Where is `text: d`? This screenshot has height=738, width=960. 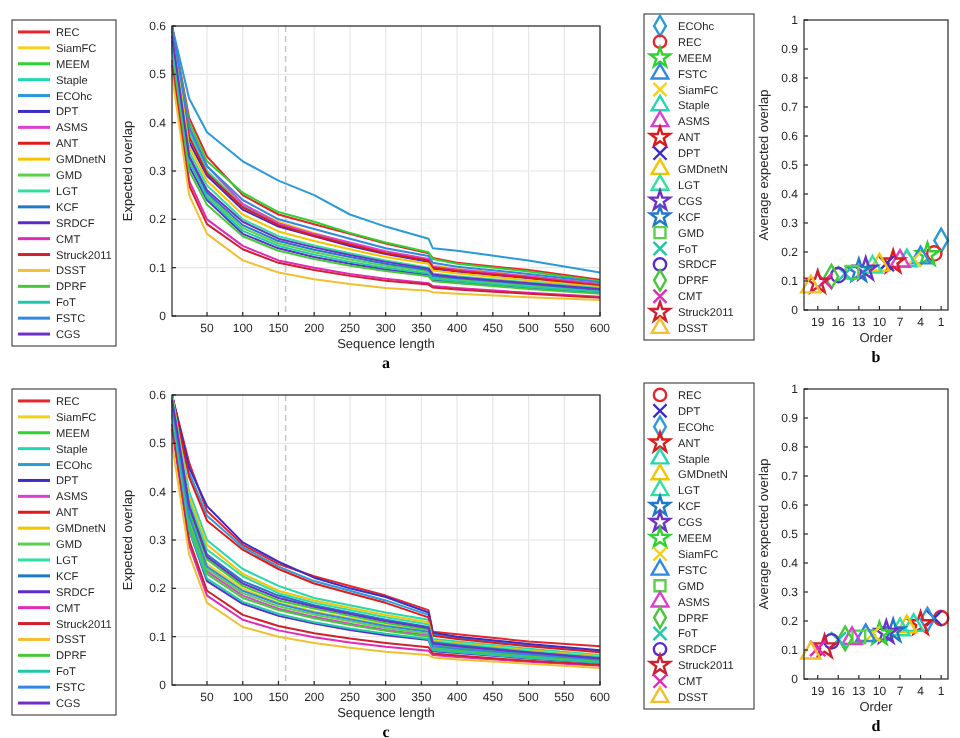
text: d is located at coordinates (876, 726).